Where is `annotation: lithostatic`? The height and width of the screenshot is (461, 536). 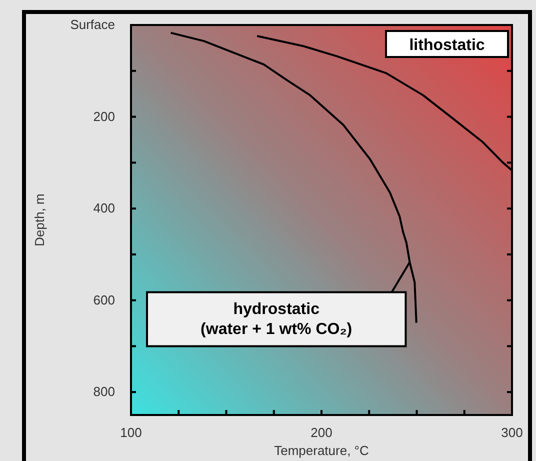
annotation: lithostatic is located at coordinates (447, 45).